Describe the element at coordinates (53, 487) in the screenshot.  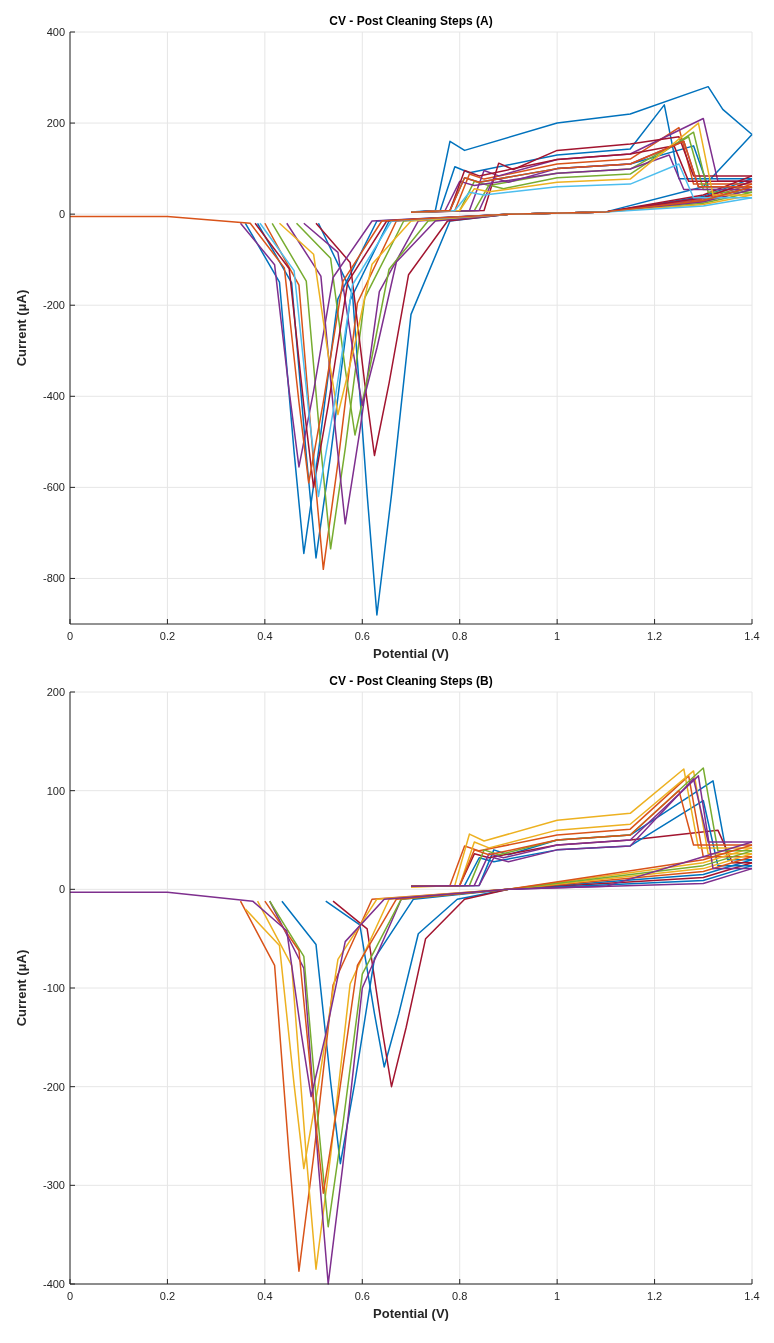
I see `y-tick-label: -600` at that location.